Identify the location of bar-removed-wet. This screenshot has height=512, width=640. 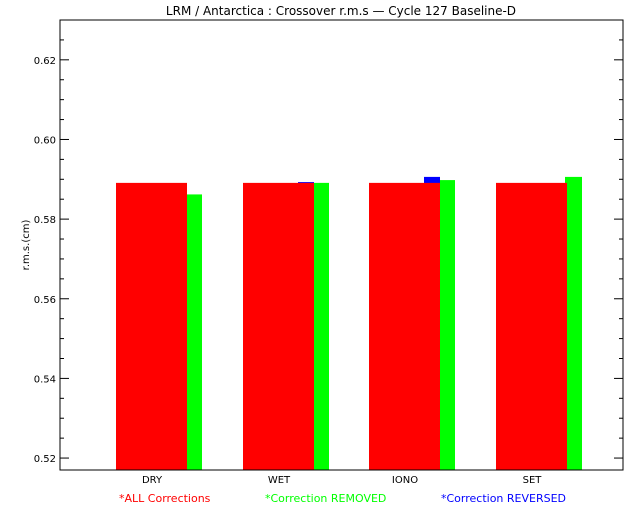
(320, 326).